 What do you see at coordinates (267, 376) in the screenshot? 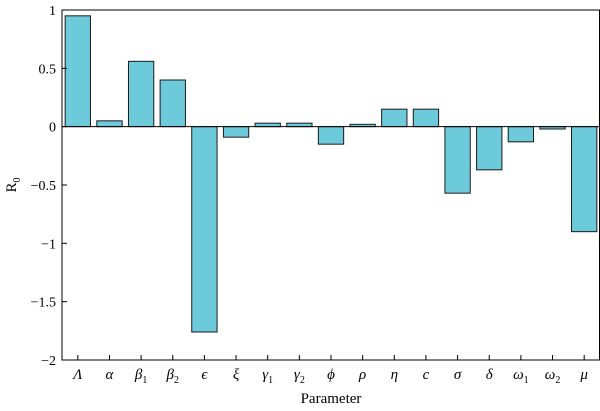
I see `x-tick-label: γ1` at bounding box center [267, 376].